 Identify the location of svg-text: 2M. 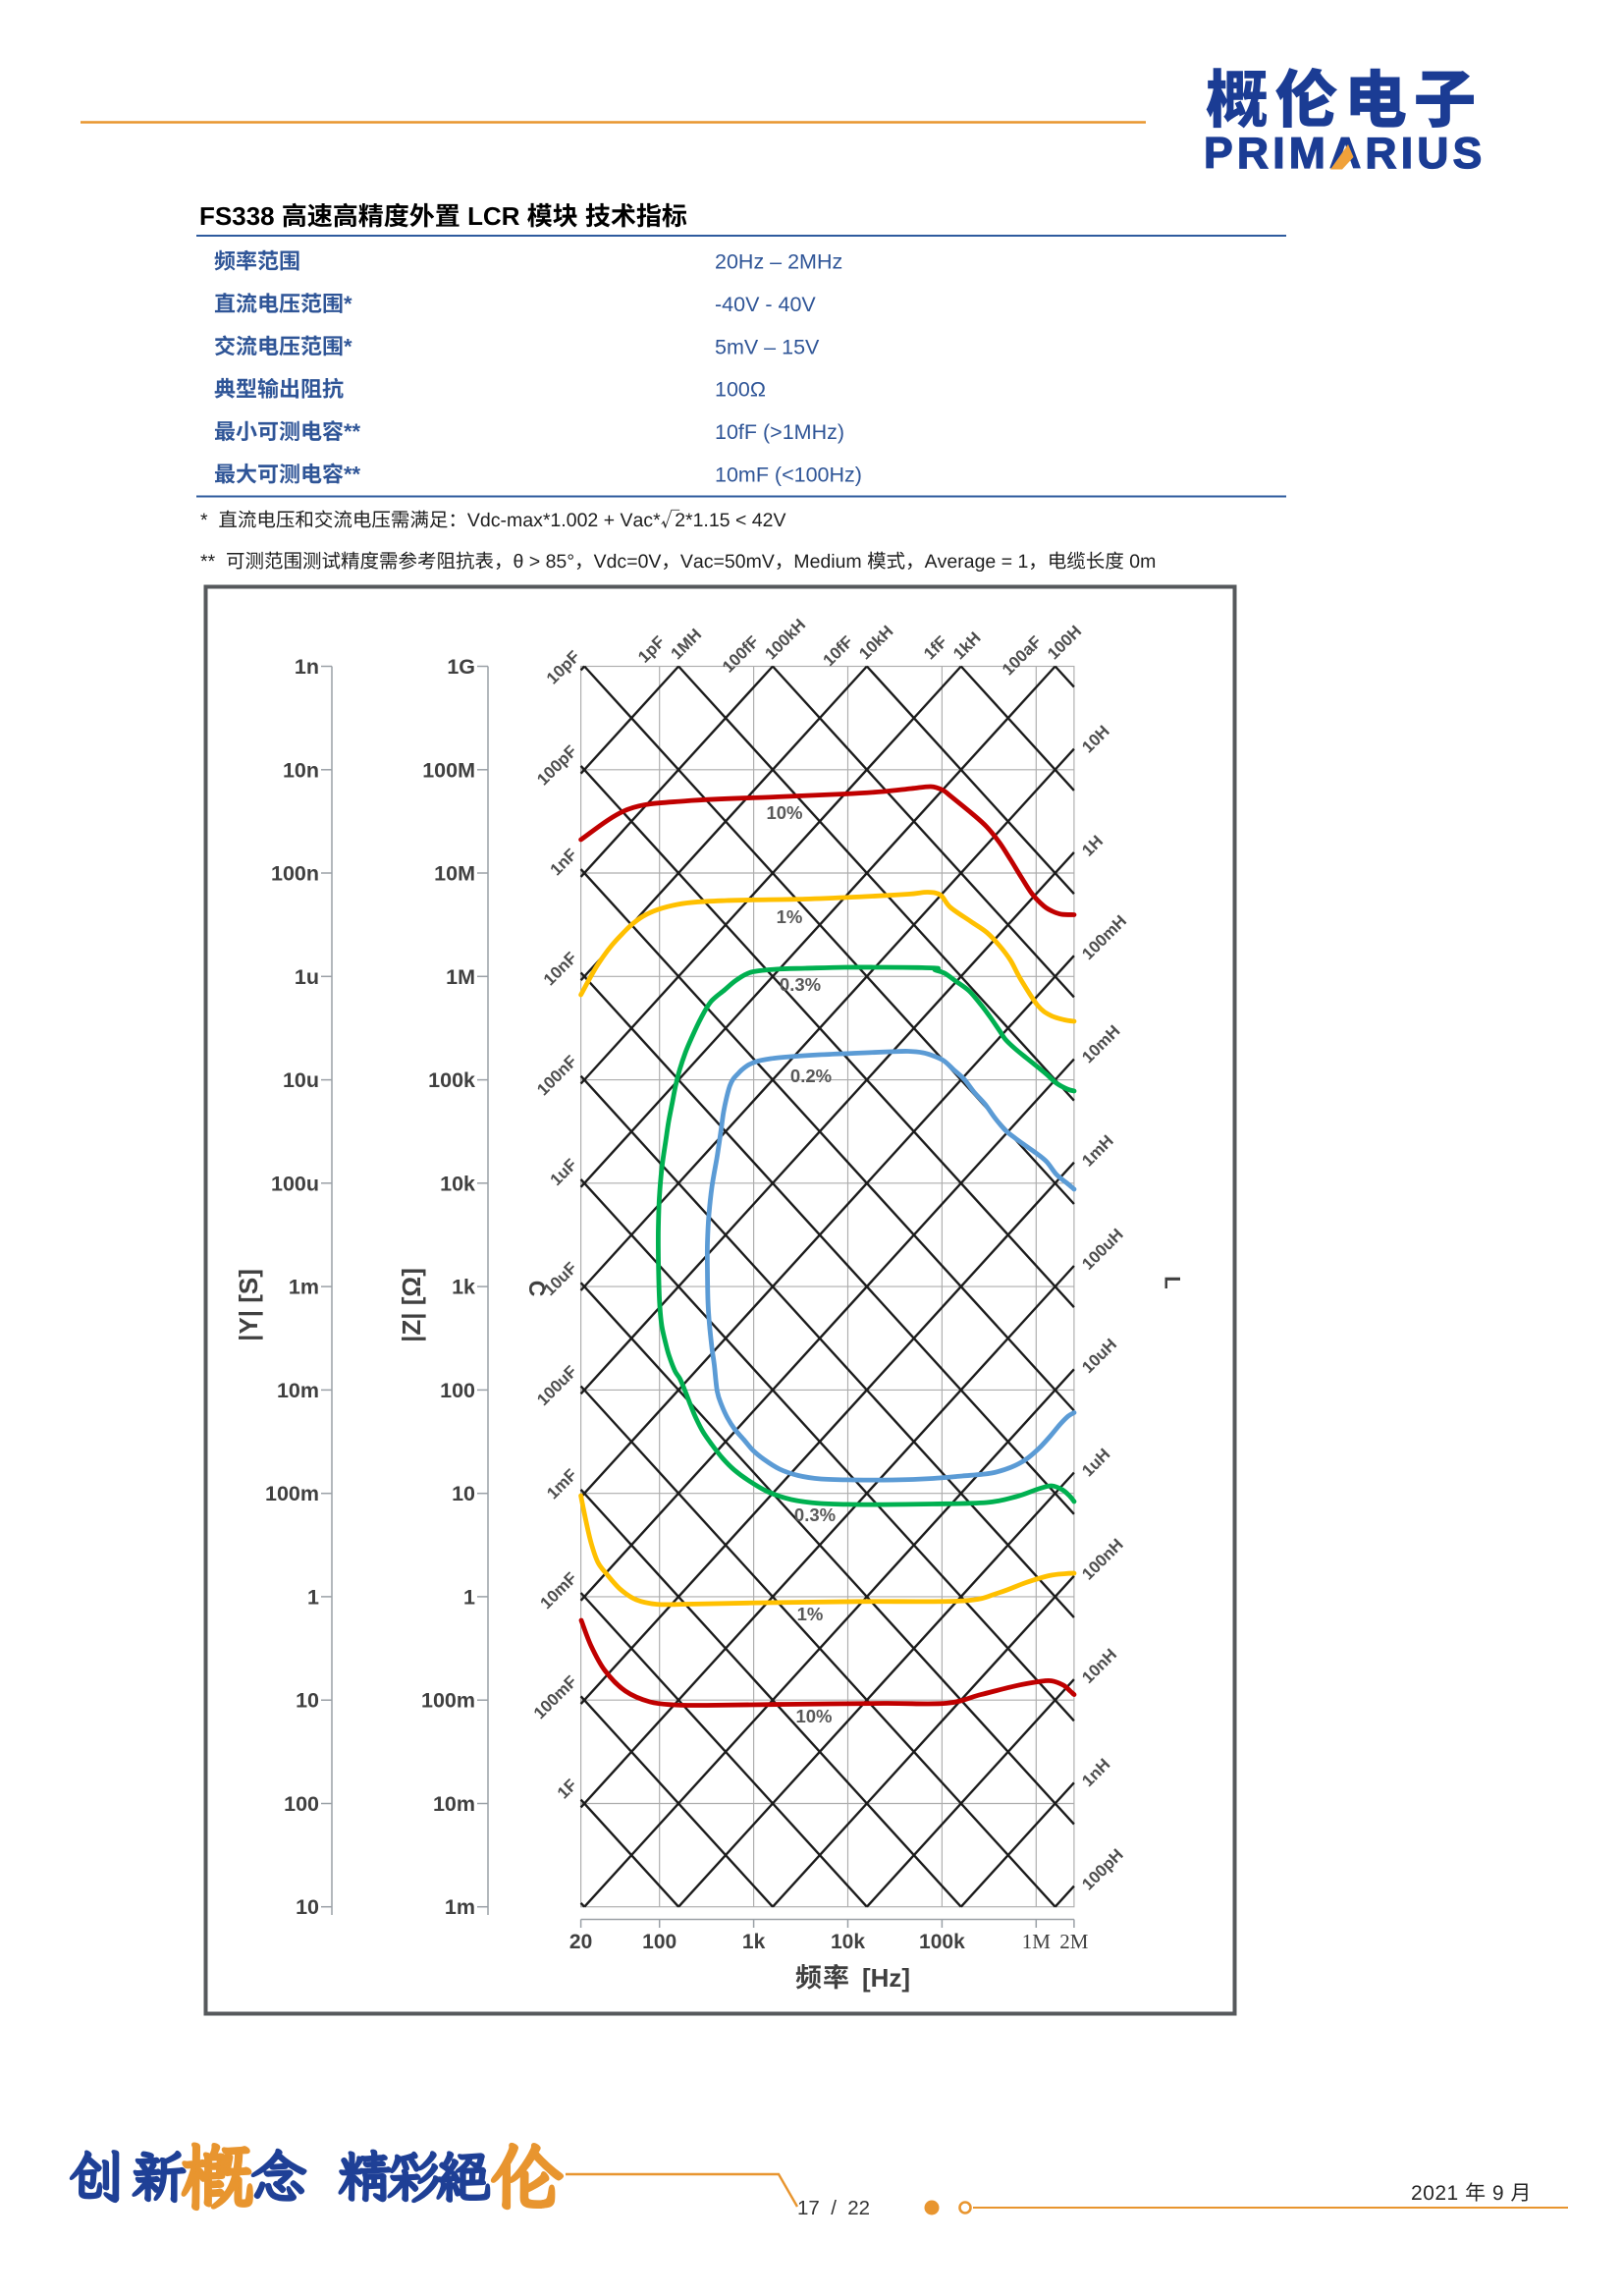
(1074, 1941).